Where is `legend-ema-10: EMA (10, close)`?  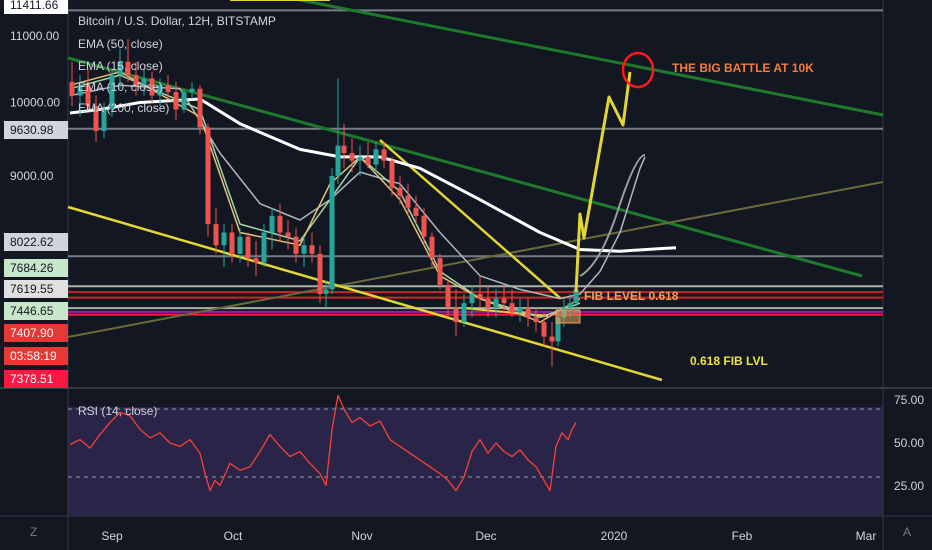 legend-ema-10: EMA (10, close) is located at coordinates (120, 87).